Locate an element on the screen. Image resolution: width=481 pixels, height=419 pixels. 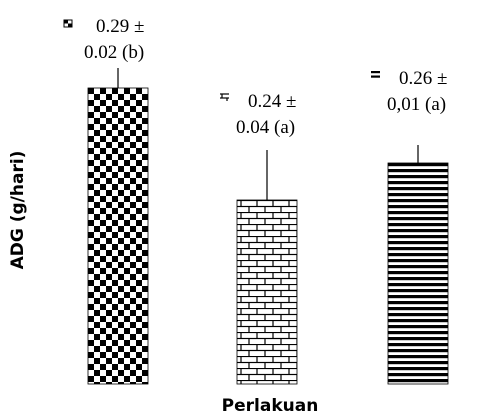
pattern-marker-3-icon is located at coordinates (375, 74).